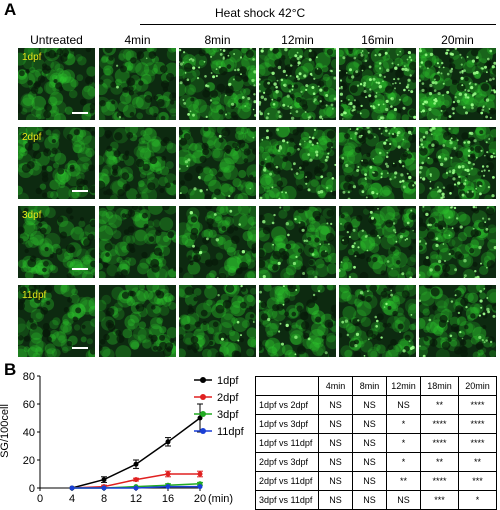  Describe the element at coordinates (287, 500) in the screenshot. I see `comparison-label: 3dpf vs 11dpf` at that location.